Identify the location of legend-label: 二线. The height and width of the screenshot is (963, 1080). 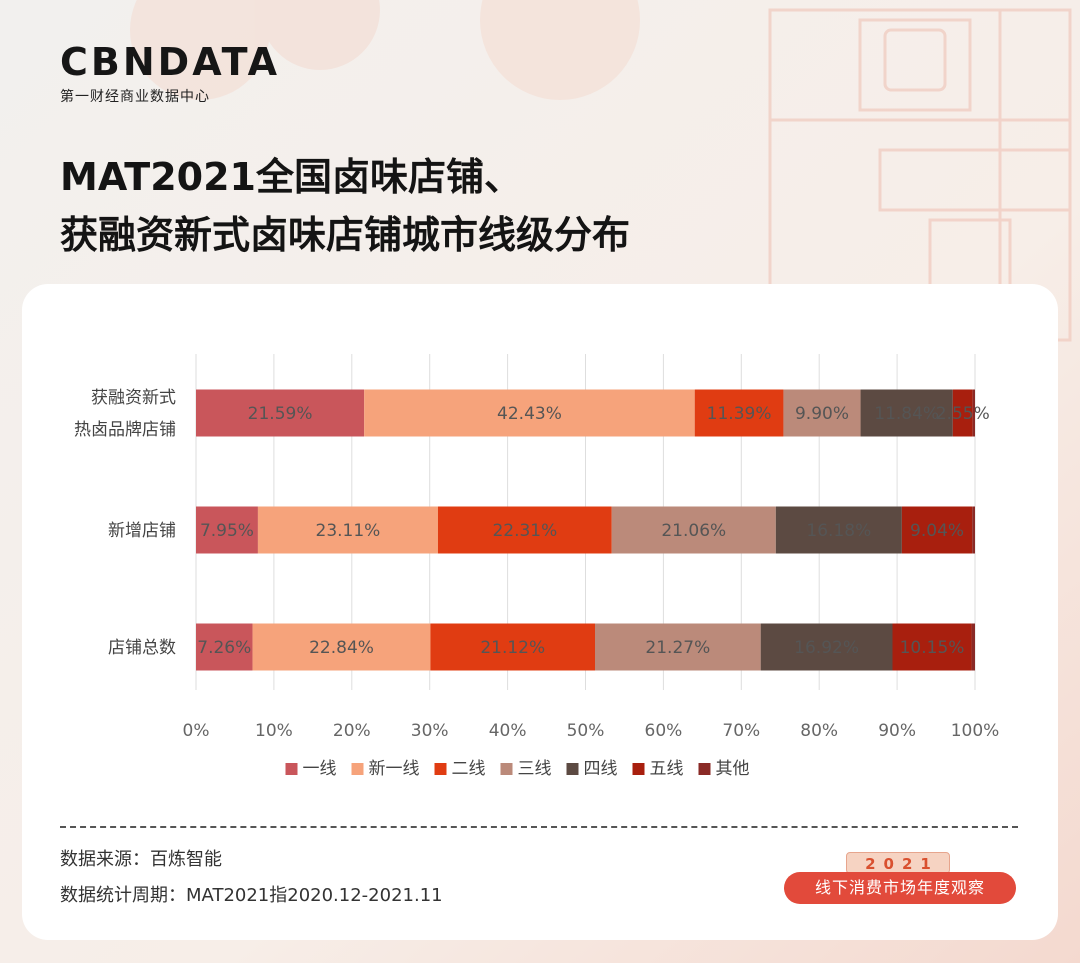
(469, 769).